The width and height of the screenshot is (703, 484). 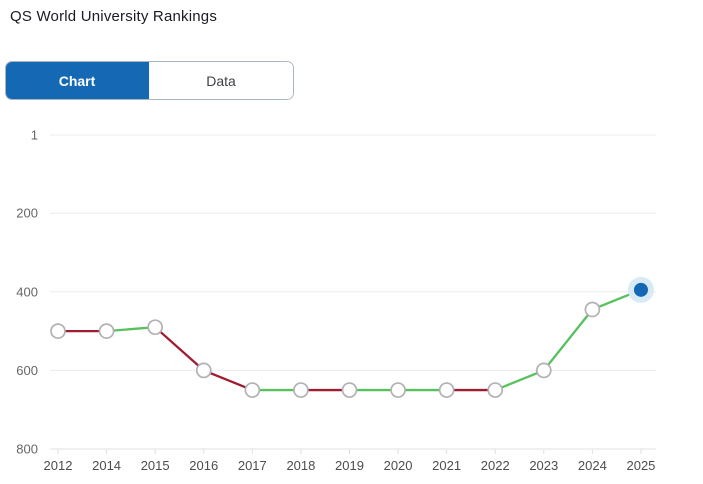 What do you see at coordinates (155, 465) in the screenshot?
I see `x-axis-label-2015: 2015` at bounding box center [155, 465].